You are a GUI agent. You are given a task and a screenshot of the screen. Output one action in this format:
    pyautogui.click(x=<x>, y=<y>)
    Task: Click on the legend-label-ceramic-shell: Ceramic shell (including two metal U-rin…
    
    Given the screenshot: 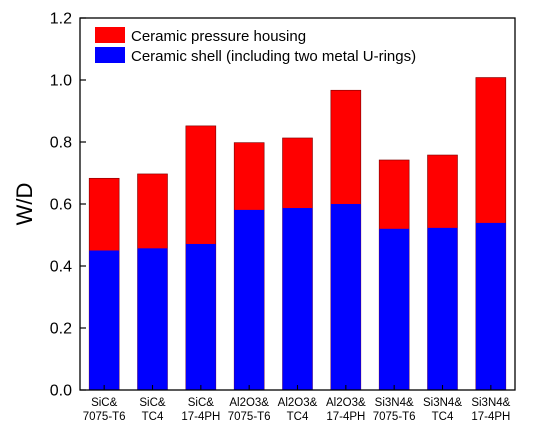 What is the action you would take?
    pyautogui.click(x=273, y=56)
    